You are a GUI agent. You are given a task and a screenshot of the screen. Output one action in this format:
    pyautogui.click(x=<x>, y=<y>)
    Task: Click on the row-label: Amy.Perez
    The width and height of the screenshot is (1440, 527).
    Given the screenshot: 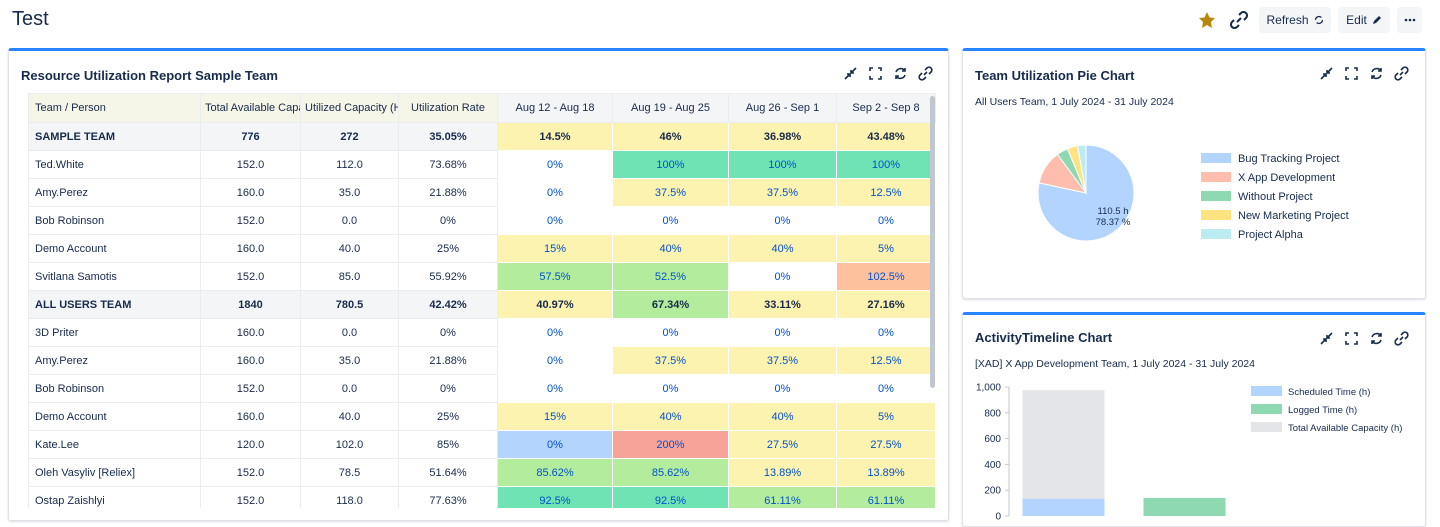 What is the action you would take?
    pyautogui.click(x=114, y=192)
    